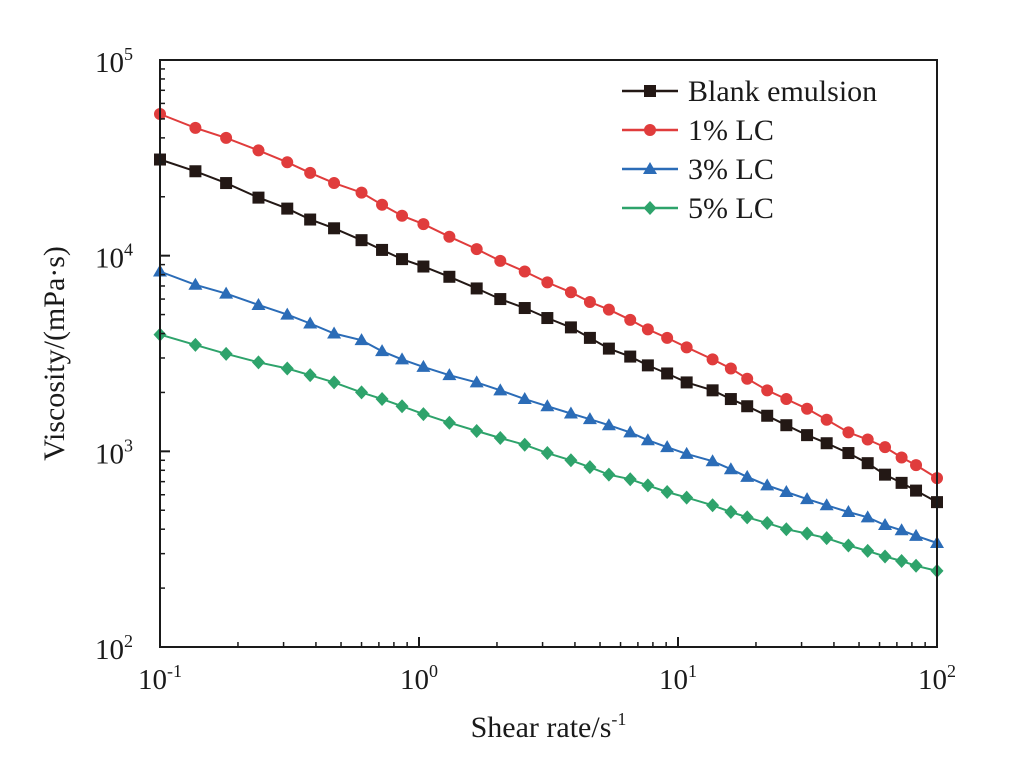  What do you see at coordinates (698, 208) in the screenshot?
I see `legend-item: 5% LC` at bounding box center [698, 208].